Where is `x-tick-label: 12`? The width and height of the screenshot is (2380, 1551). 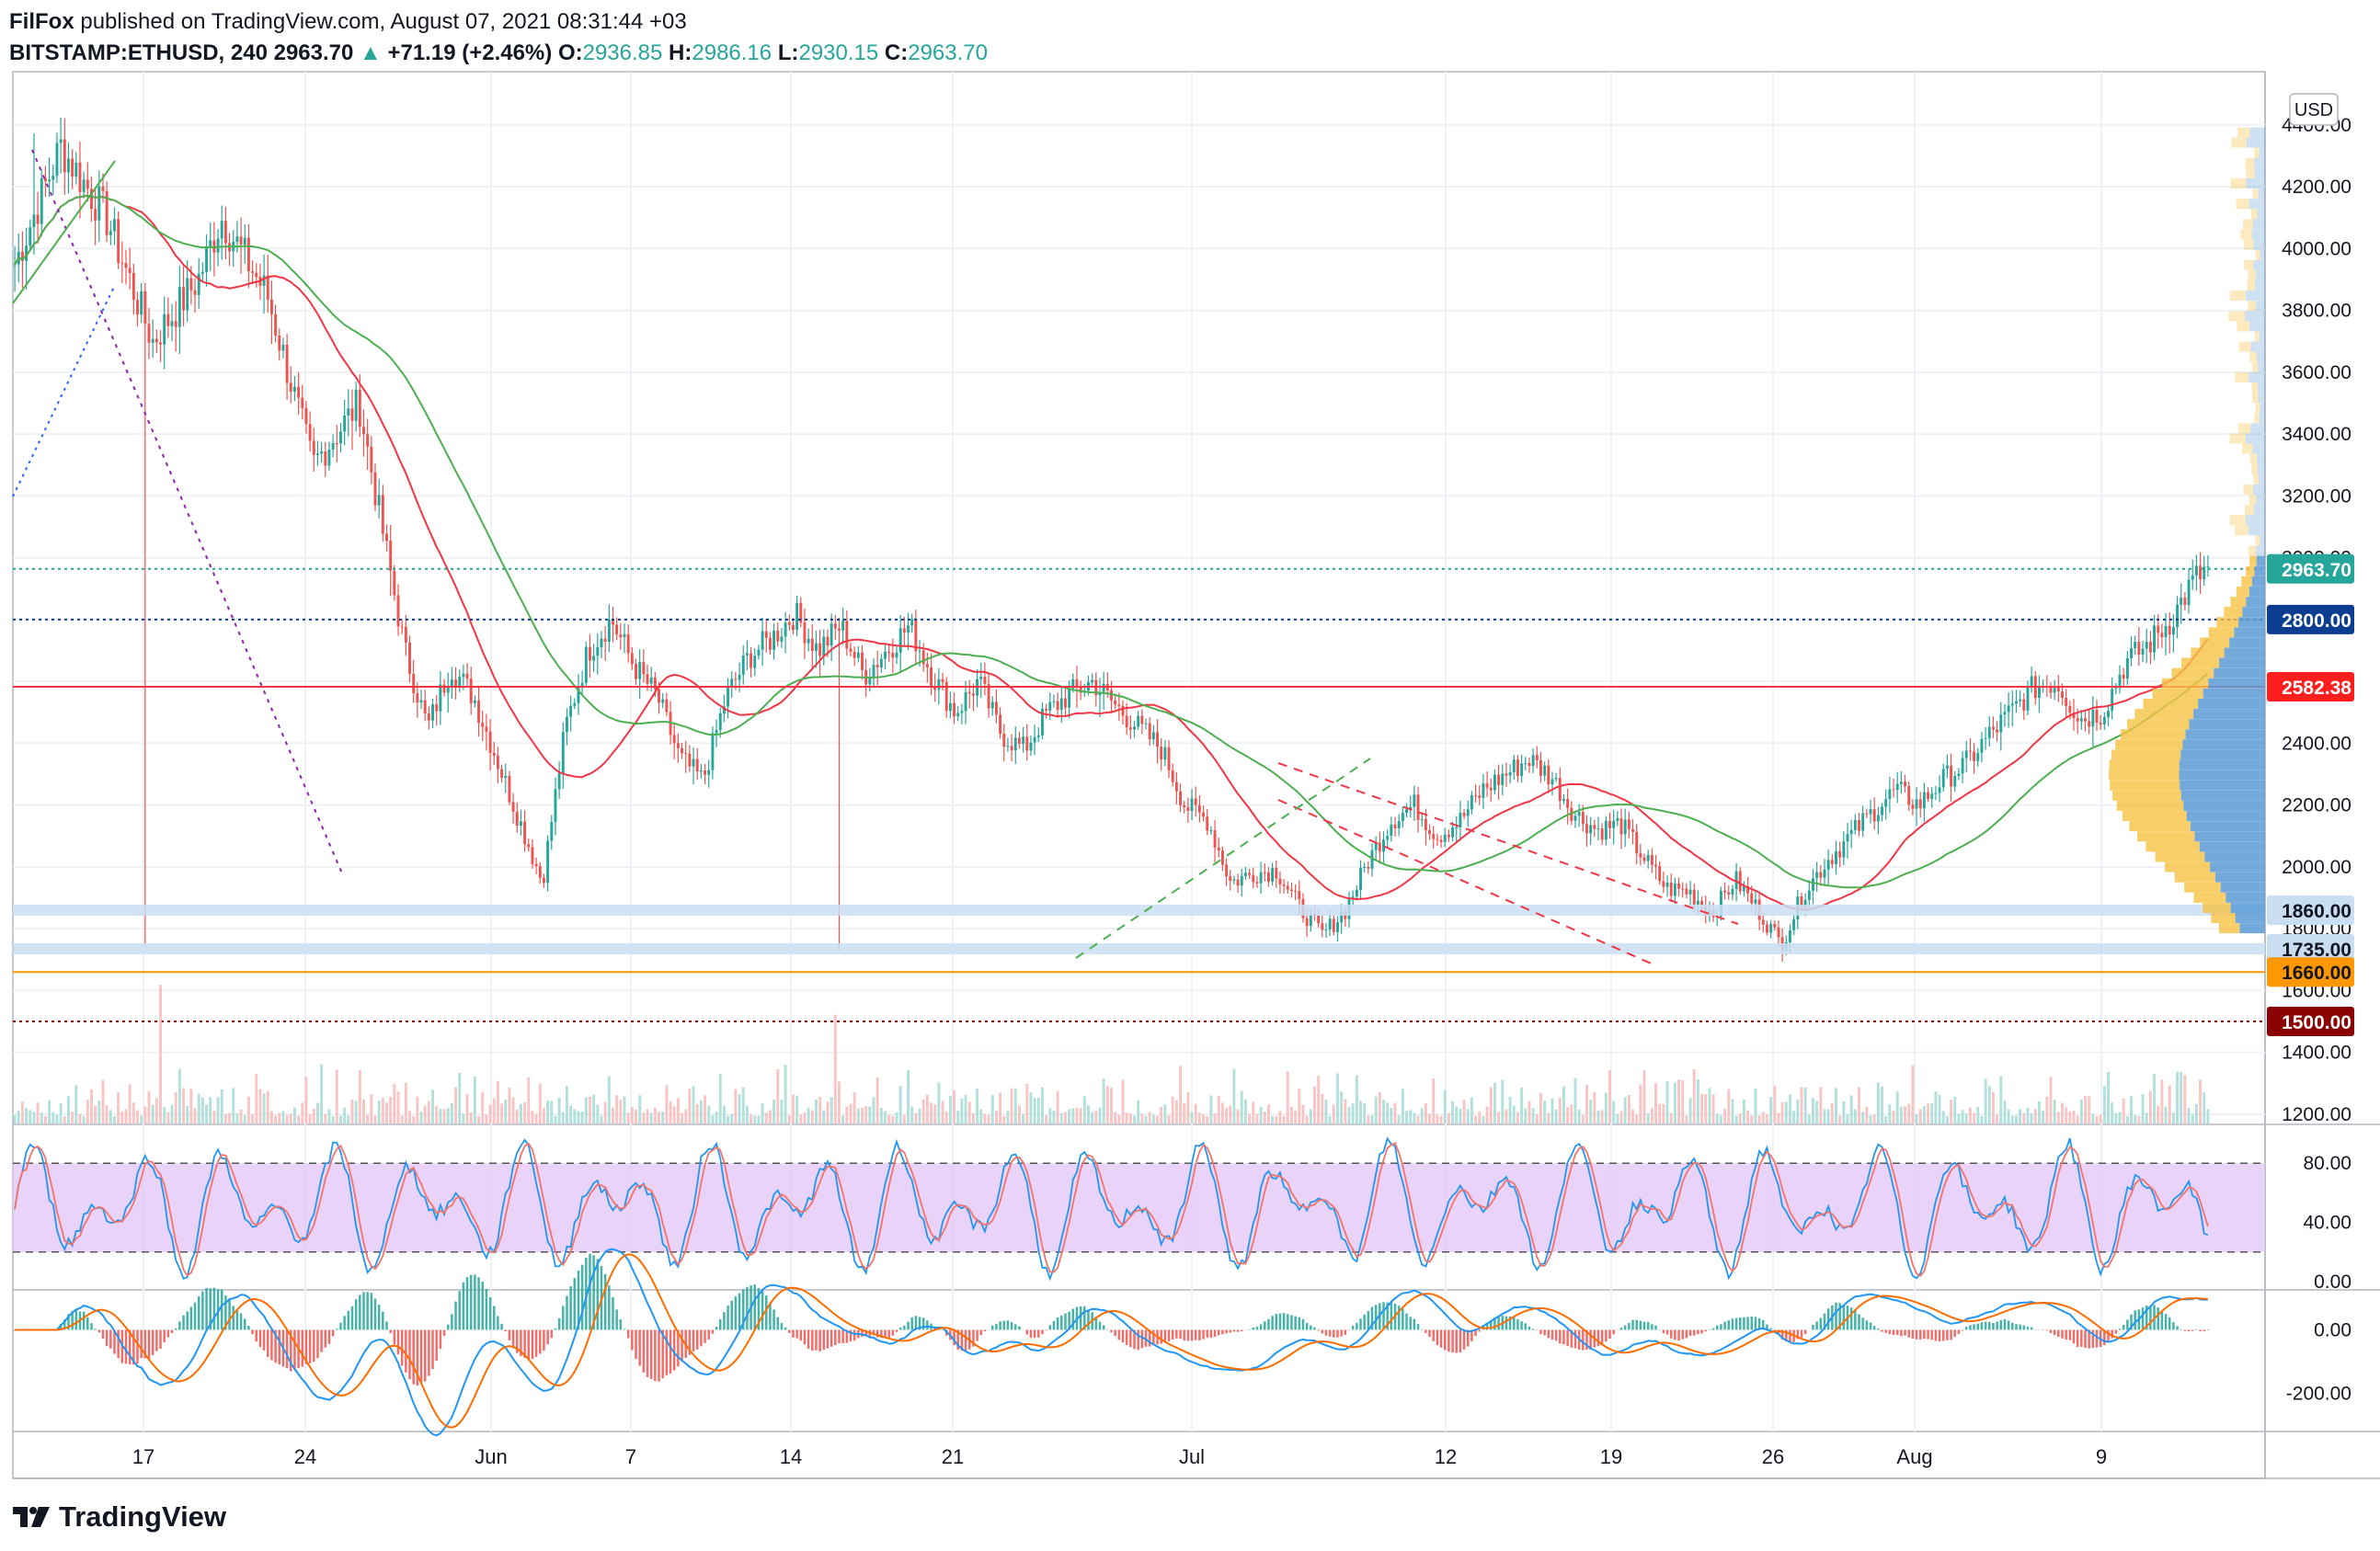 x-tick-label: 12 is located at coordinates (1446, 1456).